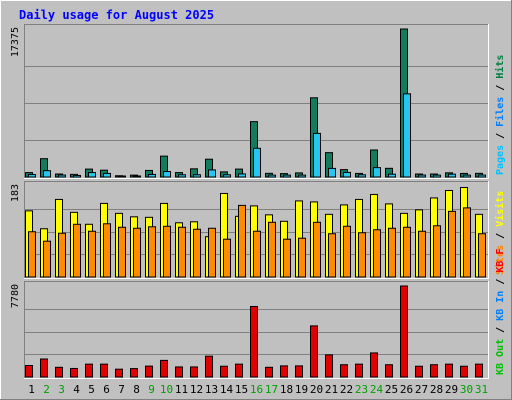 The image size is (512, 400). Describe the element at coordinates (15, 193) in the screenshot. I see `y-max-label: 183` at that location.